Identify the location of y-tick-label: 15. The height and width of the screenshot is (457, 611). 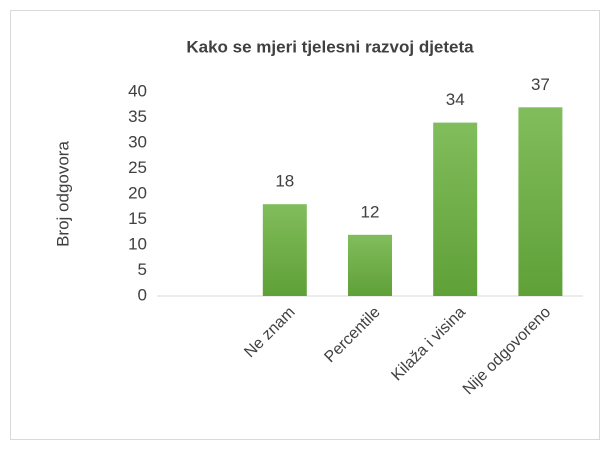
(137, 218).